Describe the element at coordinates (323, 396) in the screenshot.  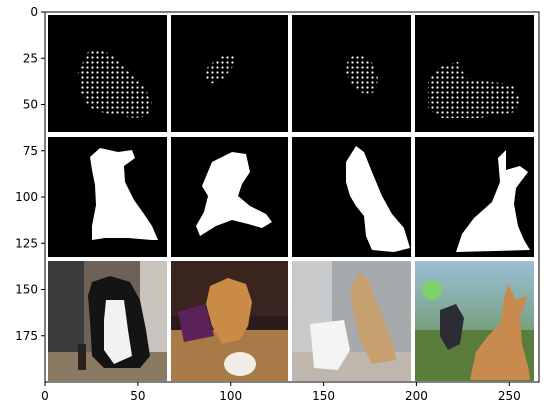
I see `x-tick-label: 150` at that location.